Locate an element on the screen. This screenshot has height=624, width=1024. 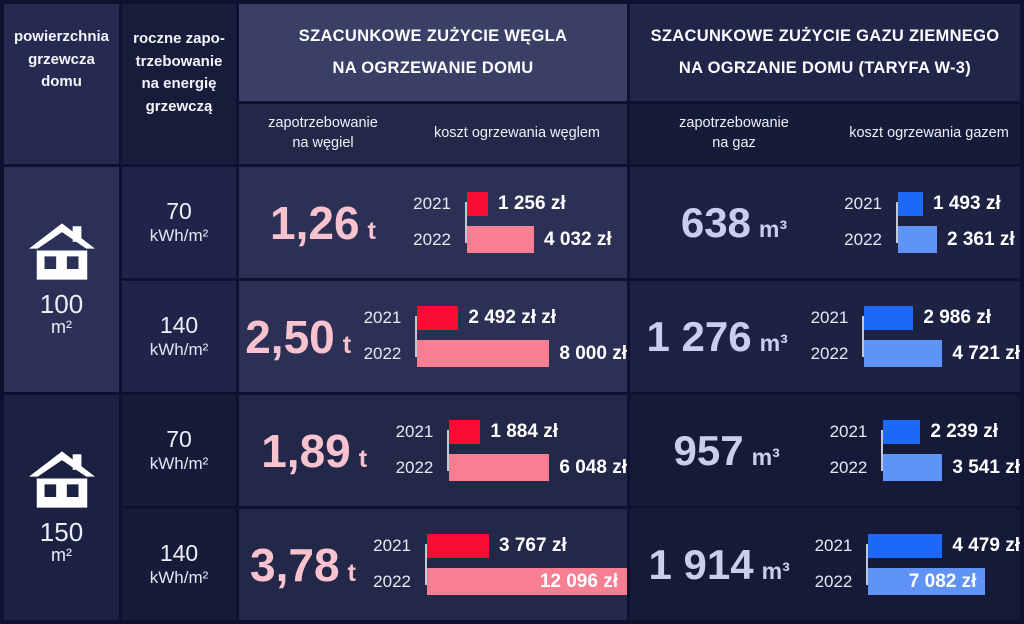
coal-amount: 1,26 t is located at coordinates (323, 223).